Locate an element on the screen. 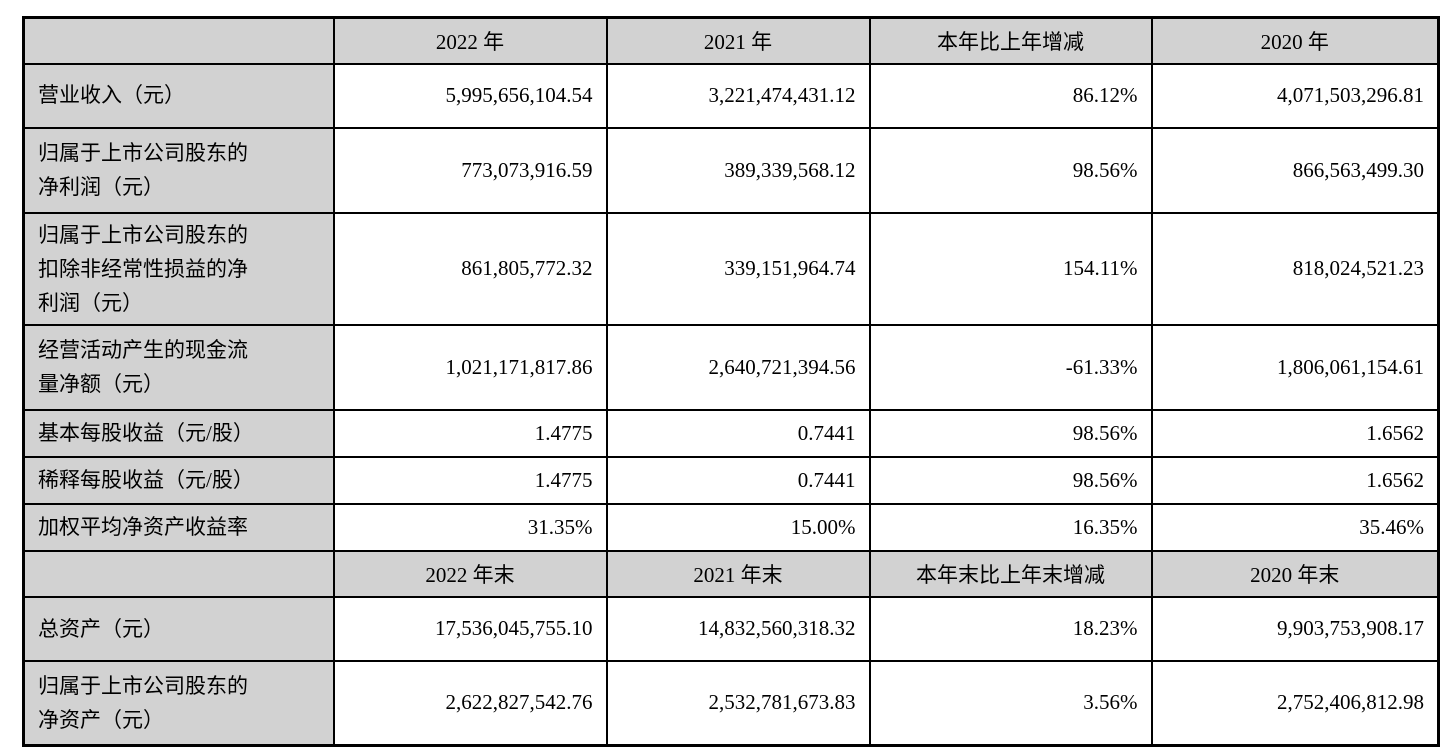 The width and height of the screenshot is (1454, 756). value-cell: 15.00% is located at coordinates (738, 527).